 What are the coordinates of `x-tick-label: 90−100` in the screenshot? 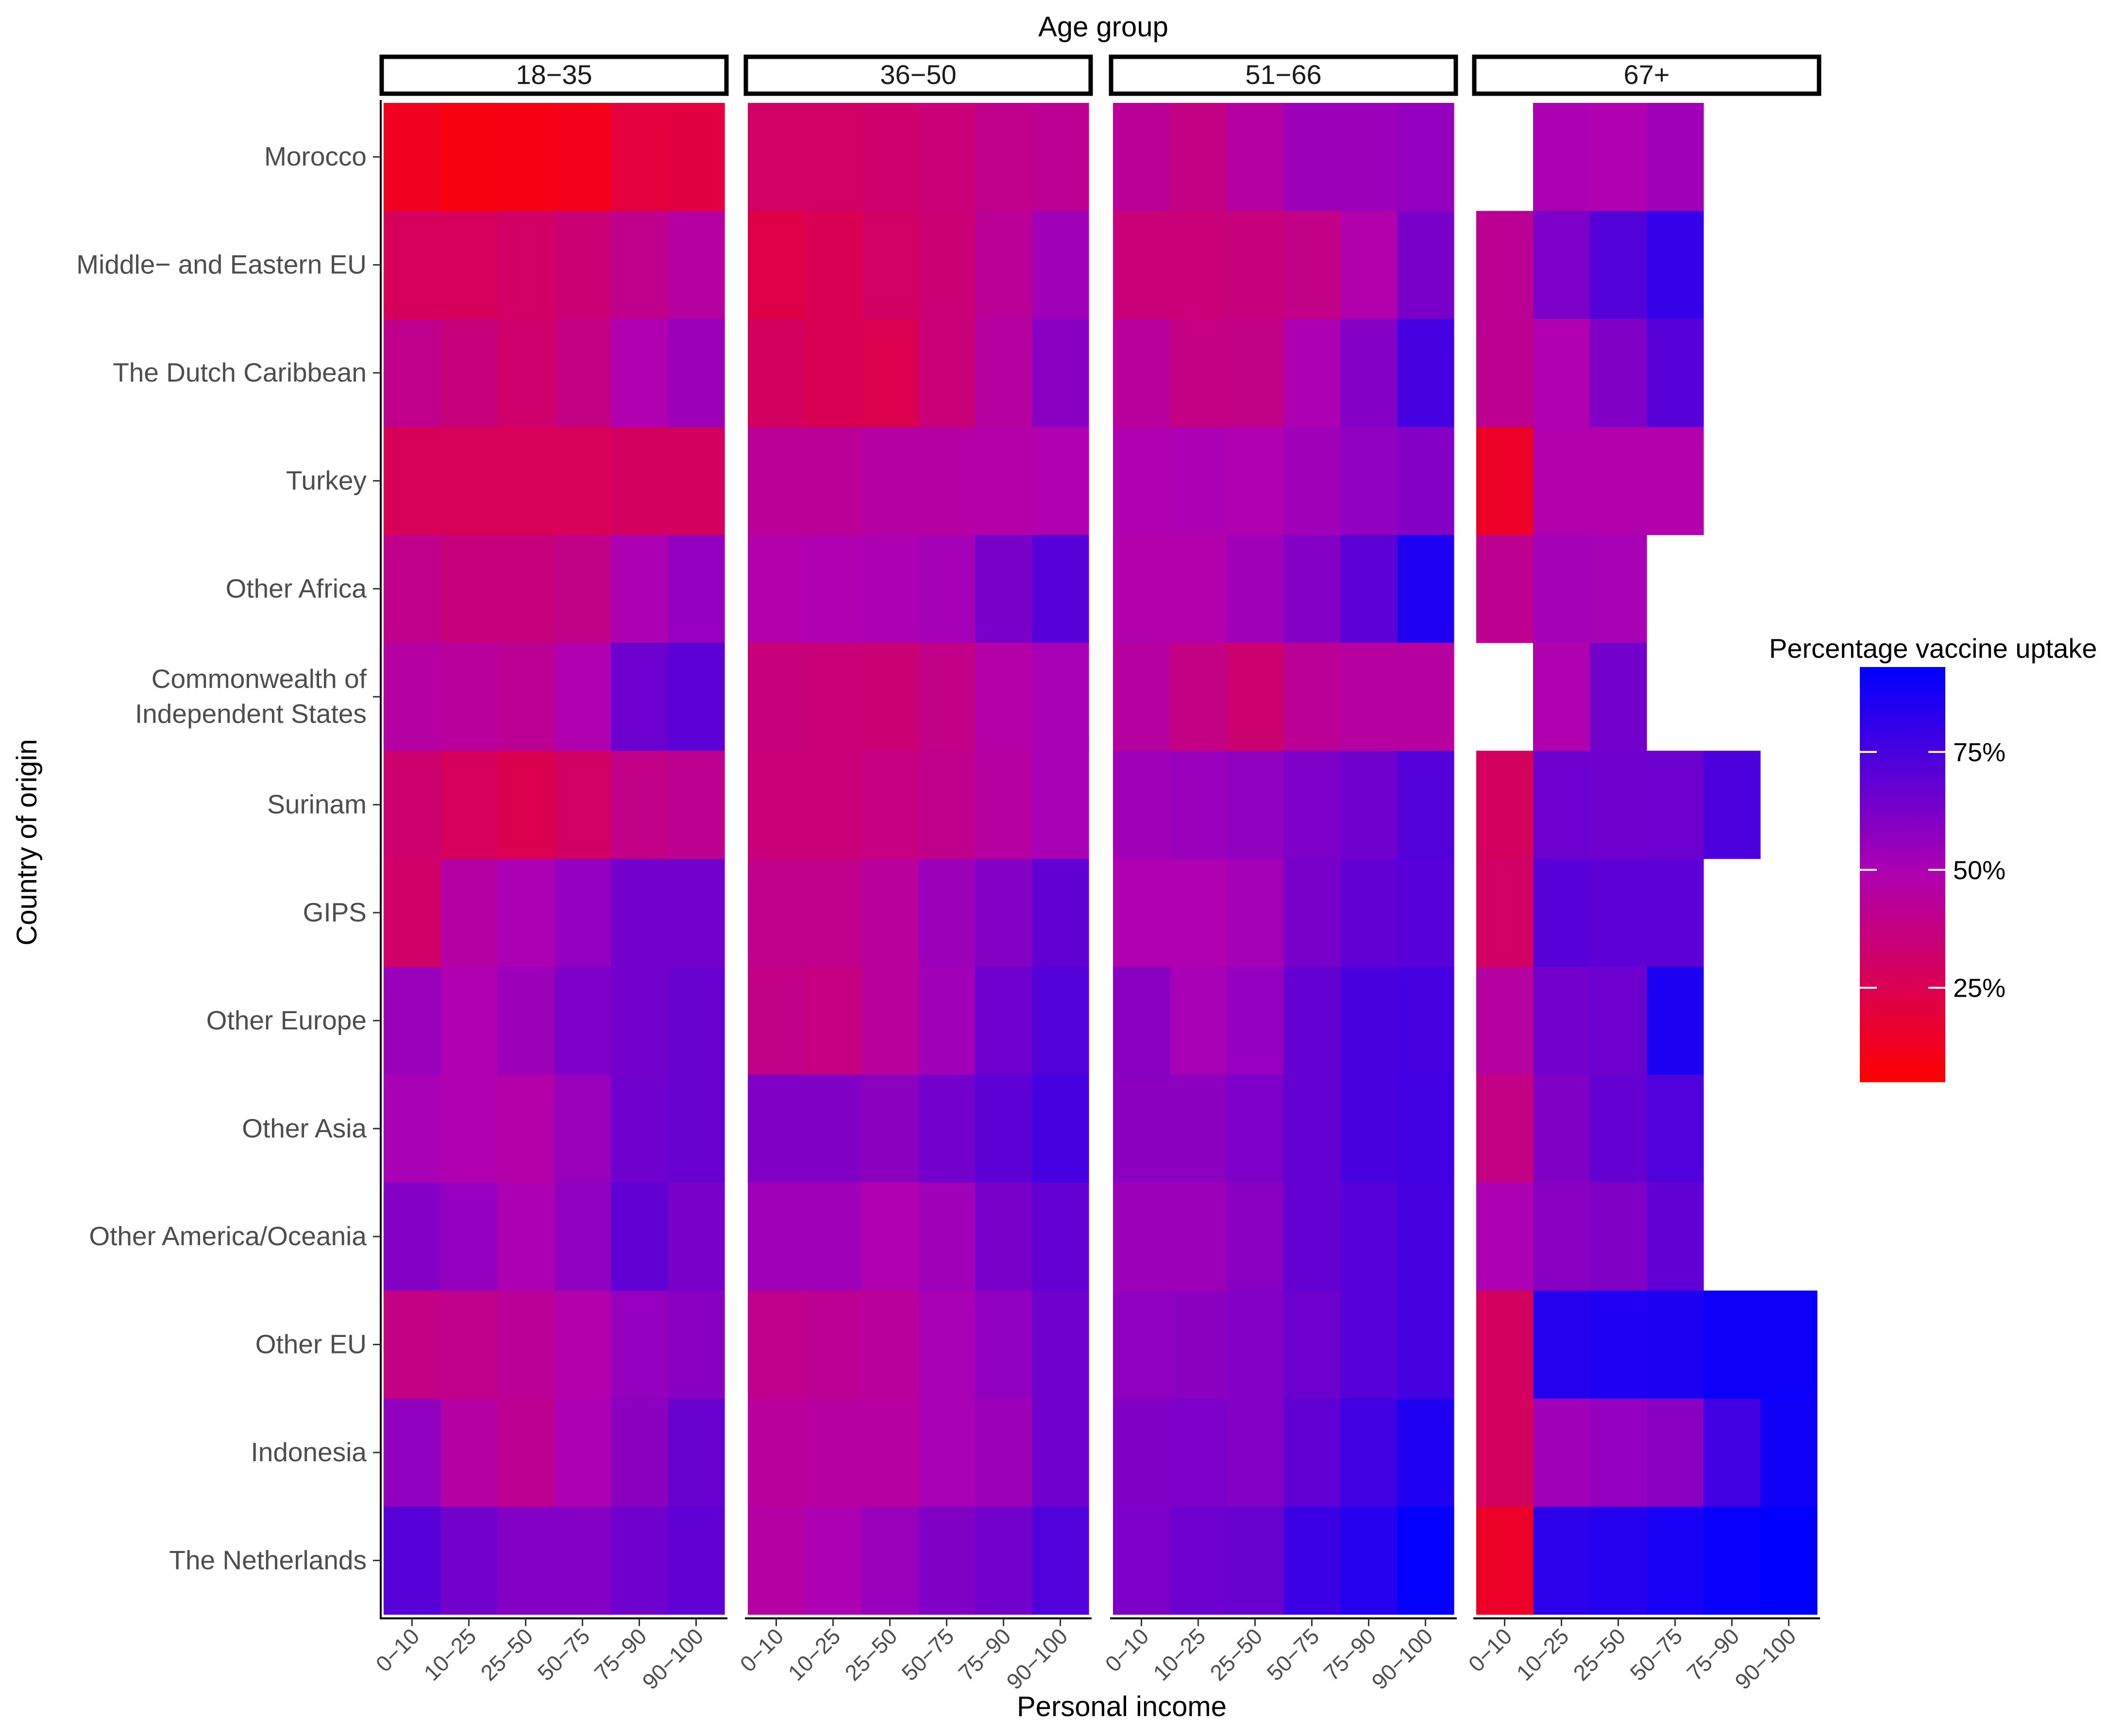 It's located at (672, 1659).